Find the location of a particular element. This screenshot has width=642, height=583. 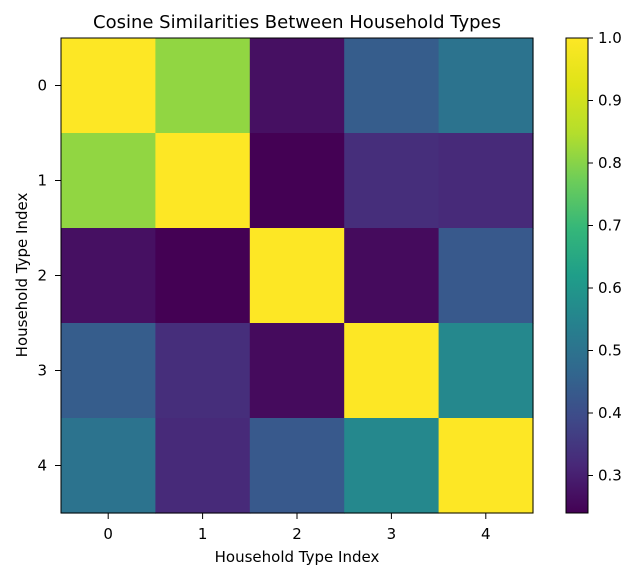

heatmap-cell-r2-c2 is located at coordinates (297, 276).